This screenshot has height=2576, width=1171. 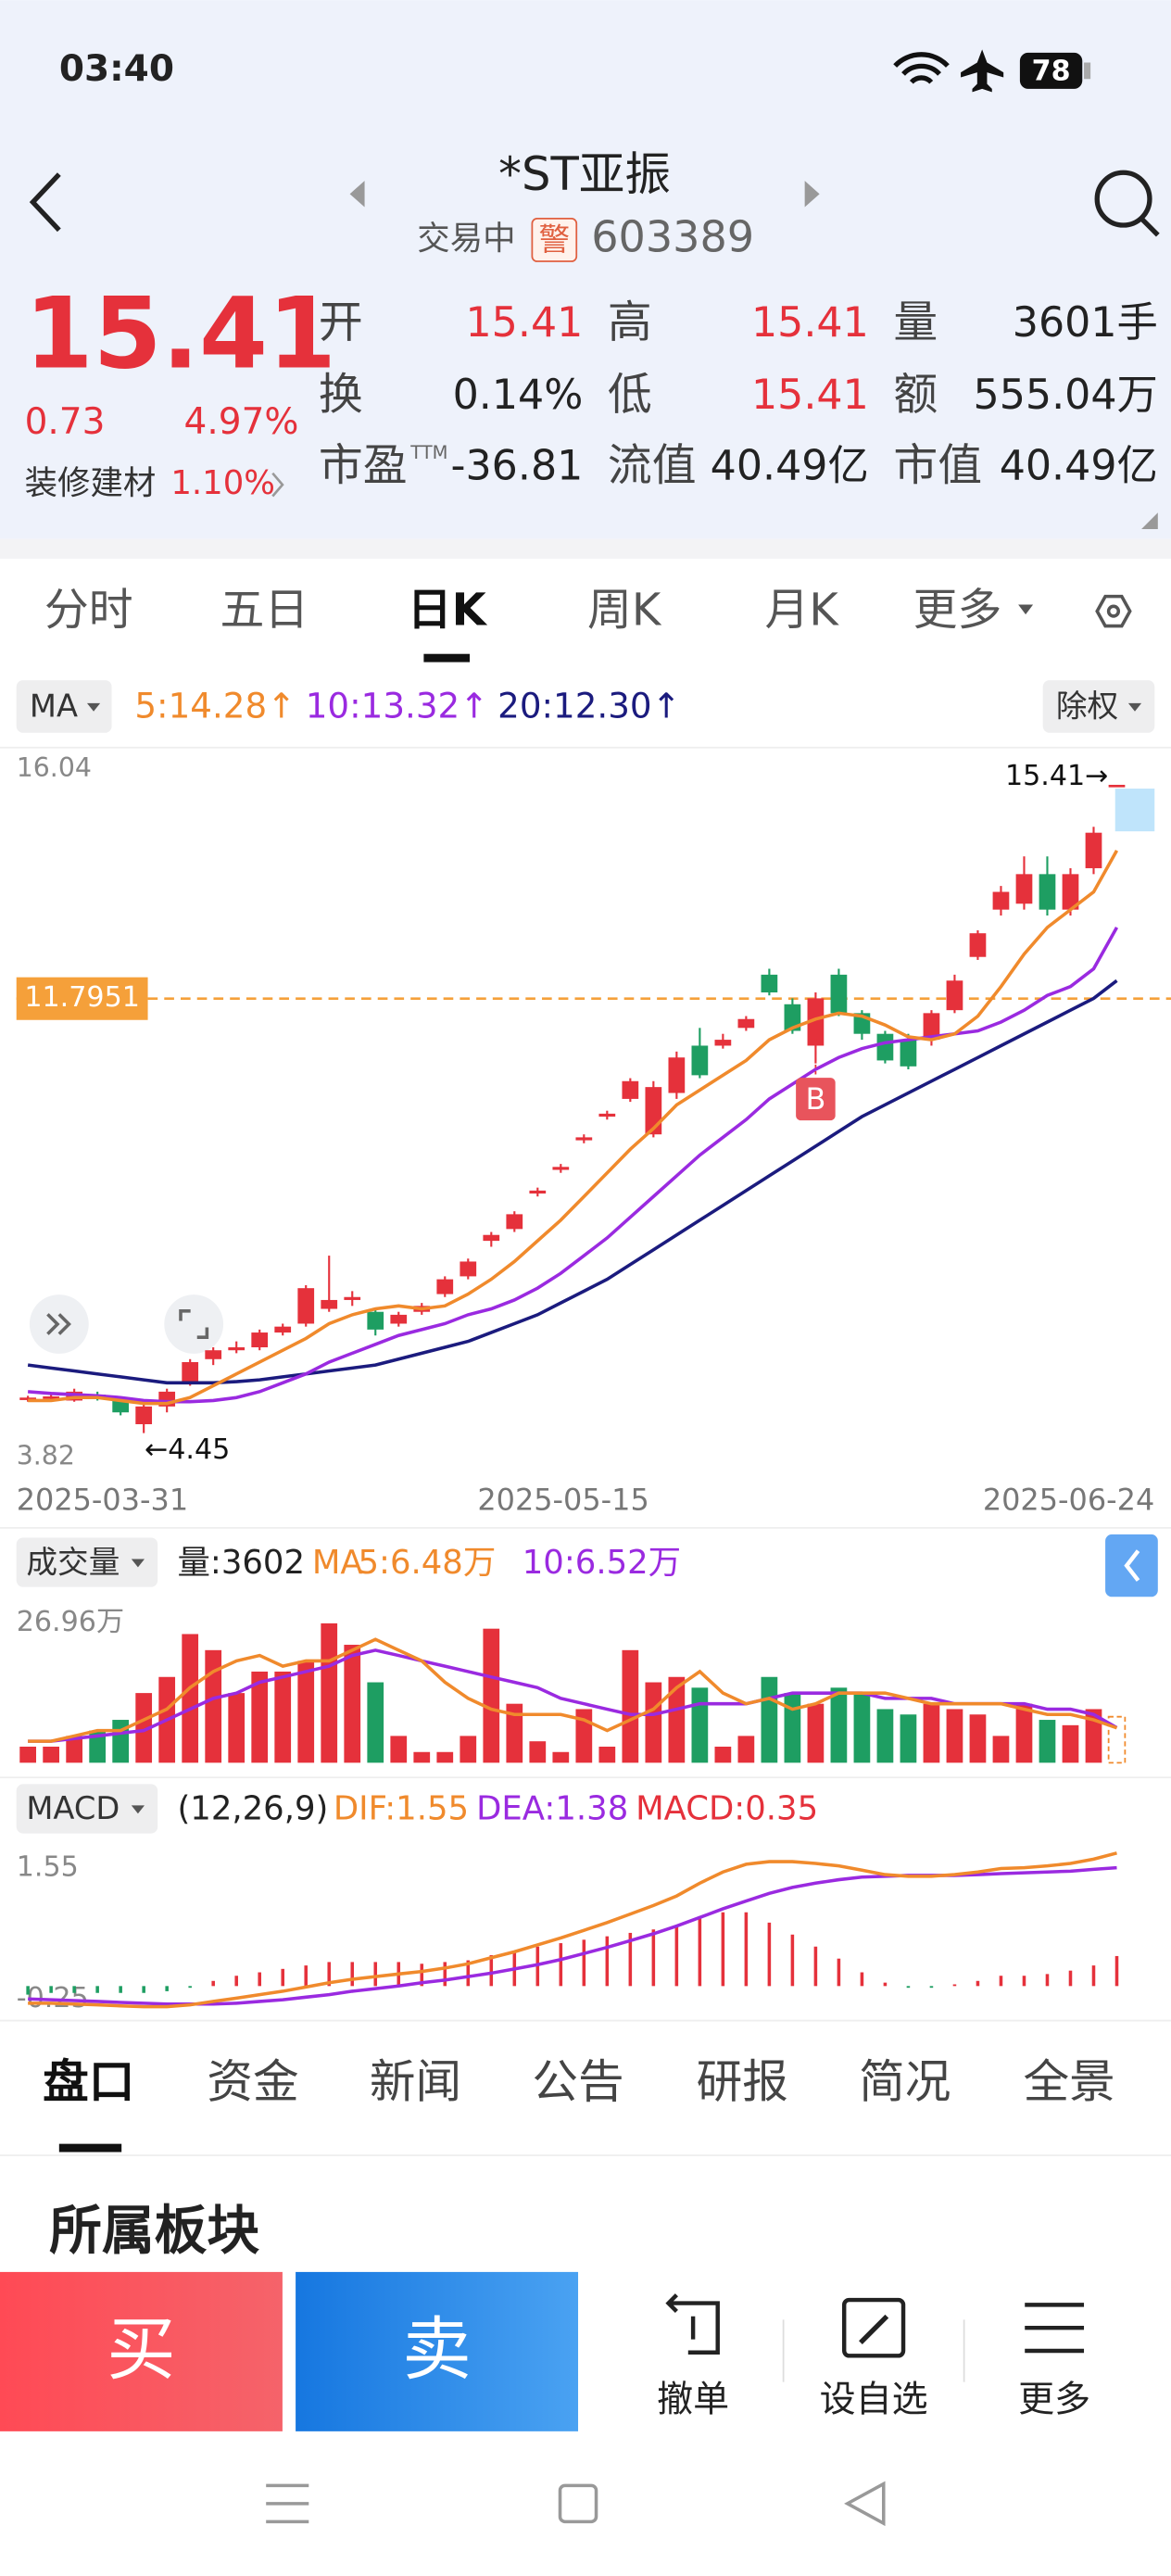 What do you see at coordinates (916, 322) in the screenshot?
I see `field-label: 量` at bounding box center [916, 322].